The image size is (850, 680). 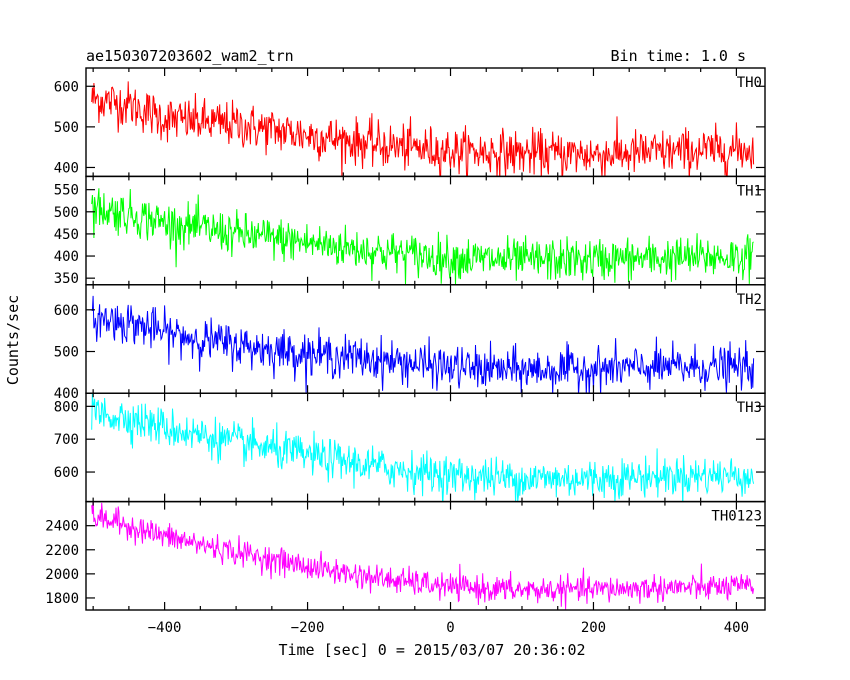 I want to click on panel-th0: 400 500 600 TH0, so click(x=410, y=122).